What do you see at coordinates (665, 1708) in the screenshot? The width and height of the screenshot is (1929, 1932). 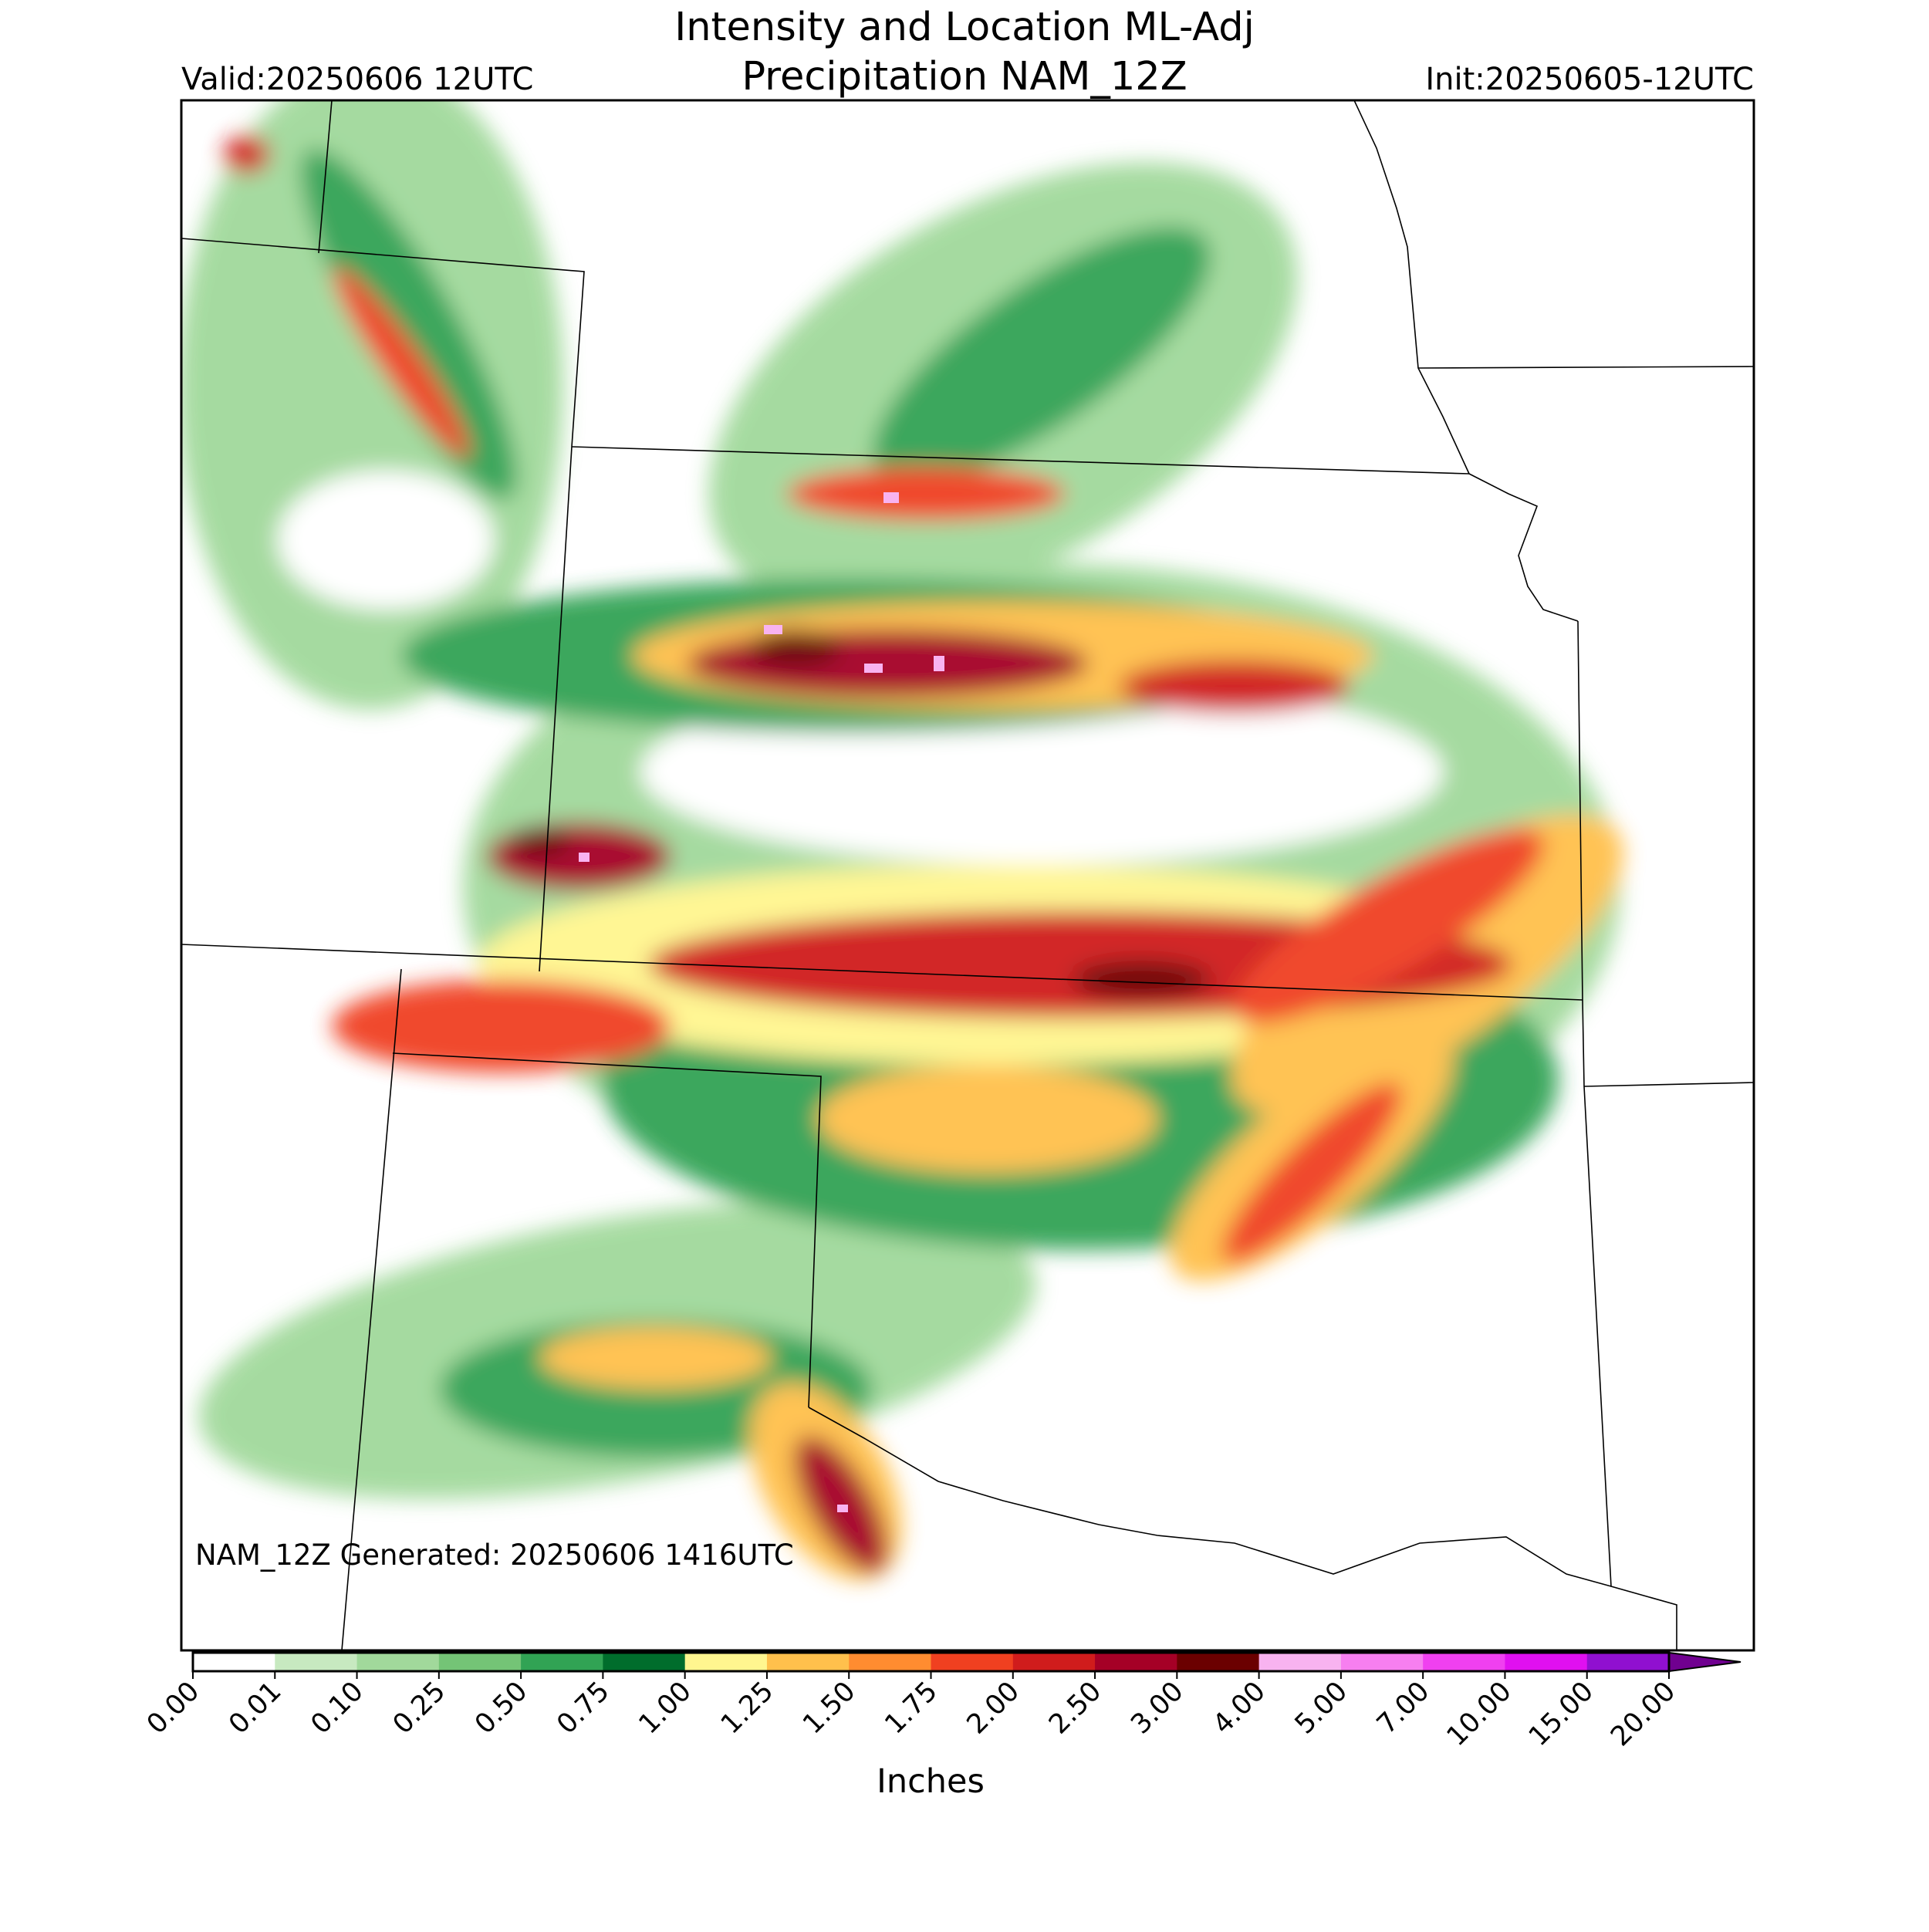 I see `colorbar-tick-label: 1.00` at bounding box center [665, 1708].